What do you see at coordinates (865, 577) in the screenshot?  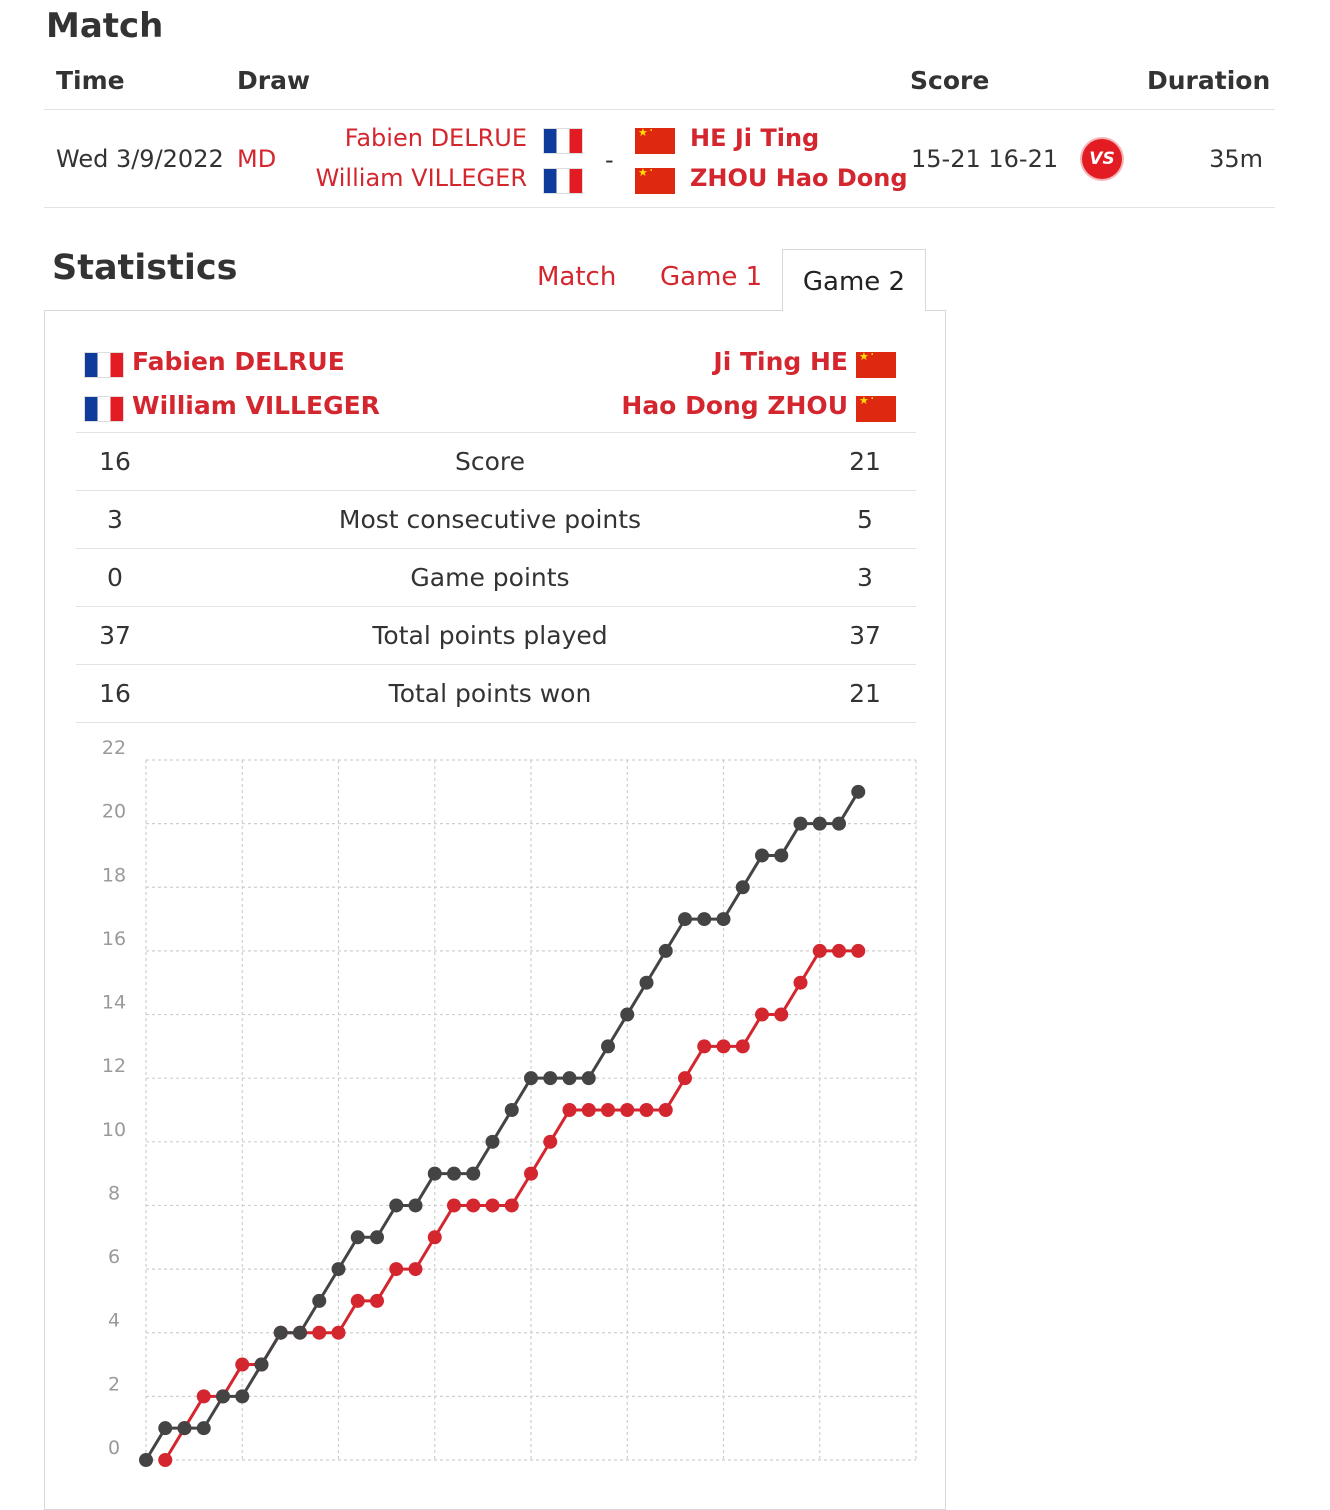 I see `stat-right-value: 3` at bounding box center [865, 577].